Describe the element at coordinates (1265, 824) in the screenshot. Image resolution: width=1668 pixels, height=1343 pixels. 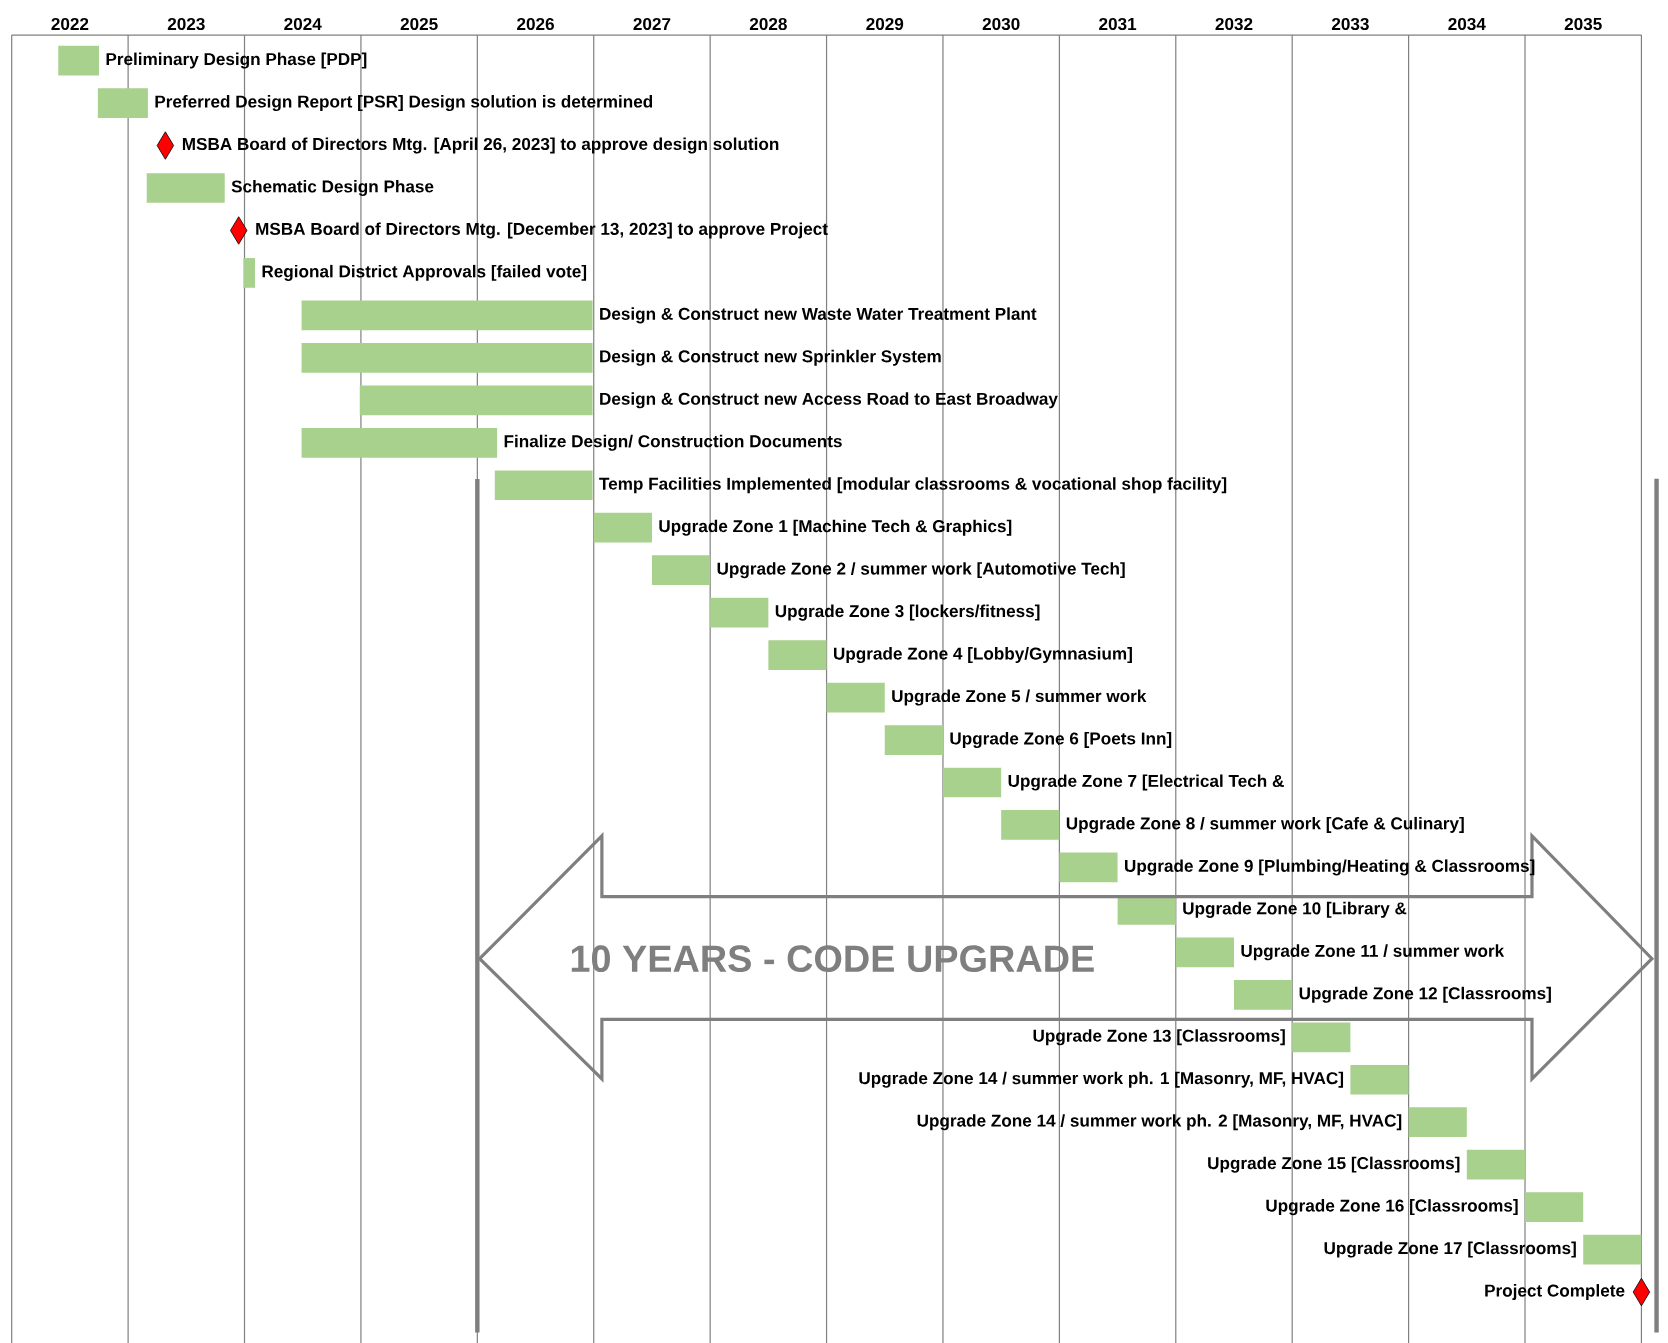
I see `y-tick-label: Upgrade Zone 8 / summer work [Cafe & Culinary]` at that location.